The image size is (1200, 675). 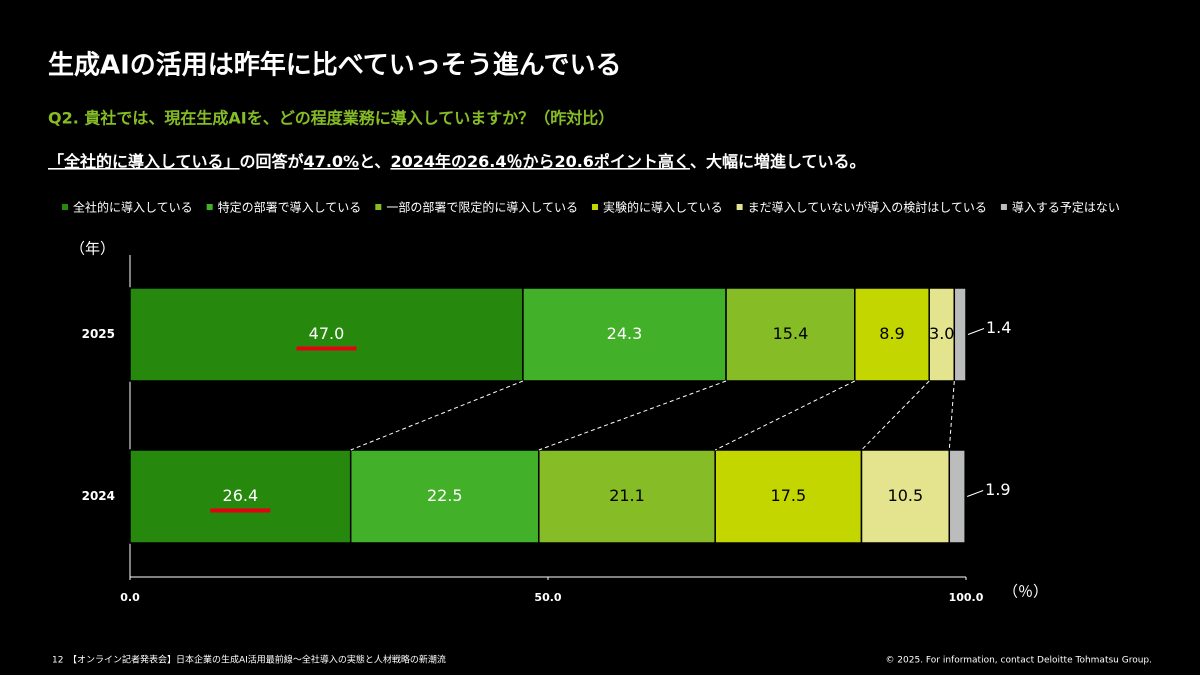 What do you see at coordinates (331, 118) in the screenshot?
I see `question: Q2. 貴社では、現在生成AIを、どの程度業務に導入していますか？（昨対比）` at bounding box center [331, 118].